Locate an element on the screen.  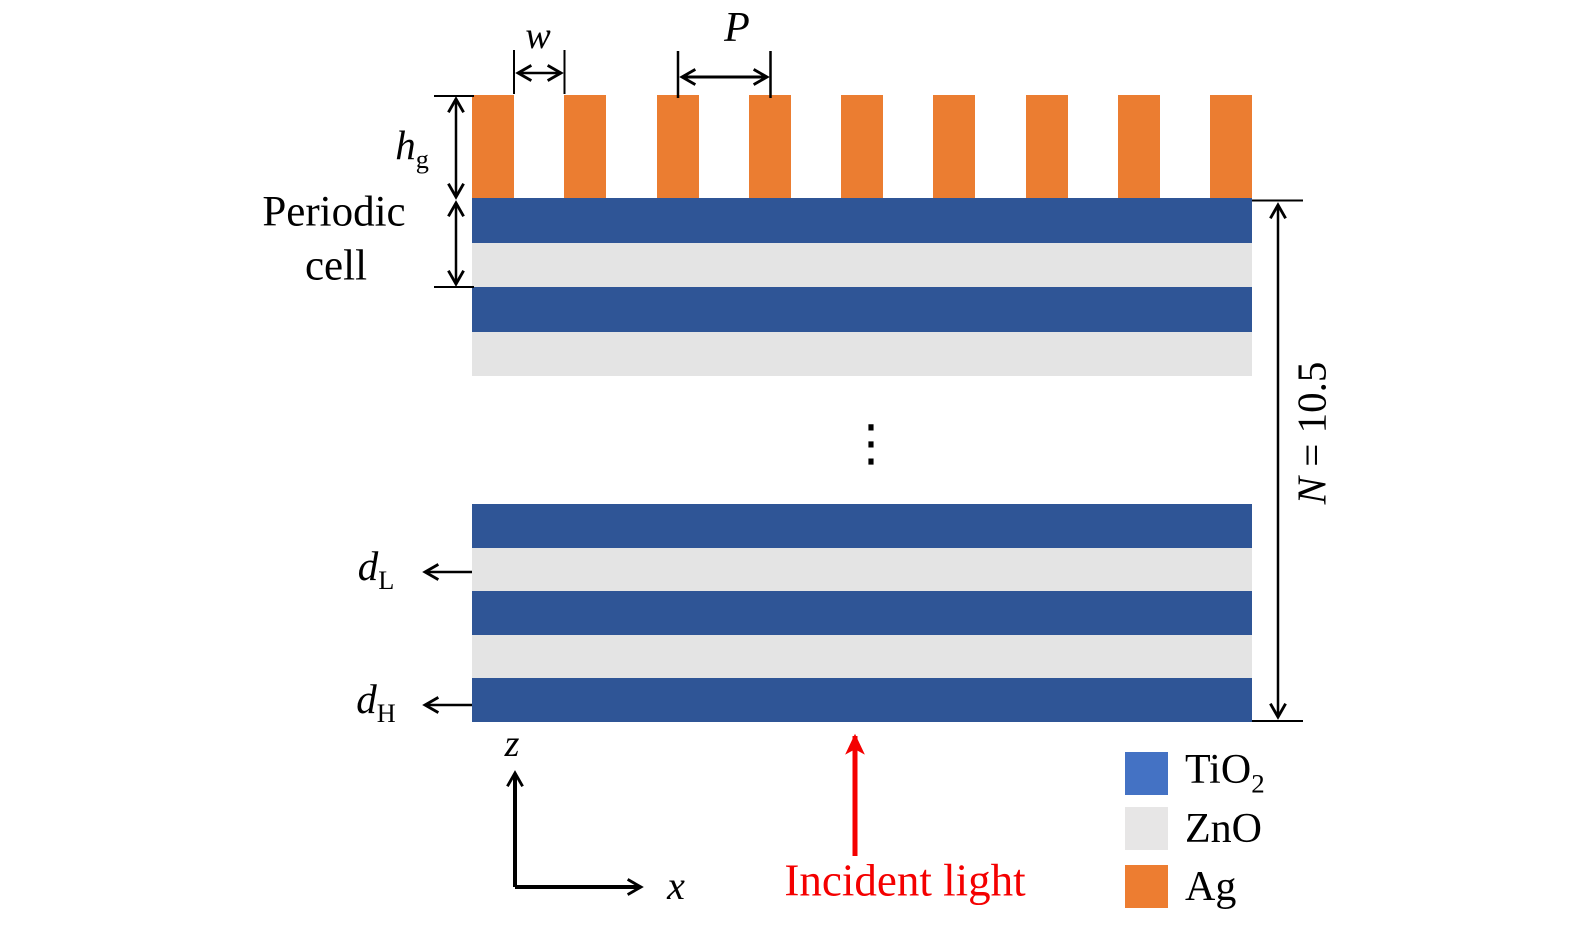
label-hg: hg is located at coordinates (412, 147).